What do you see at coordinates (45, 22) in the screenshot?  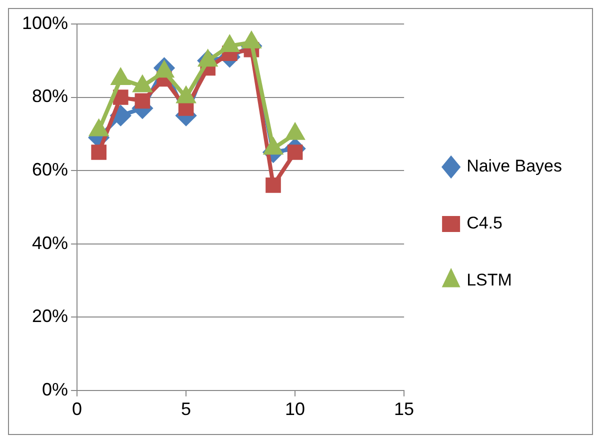 I see `y-tick-label: 100%` at bounding box center [45, 22].